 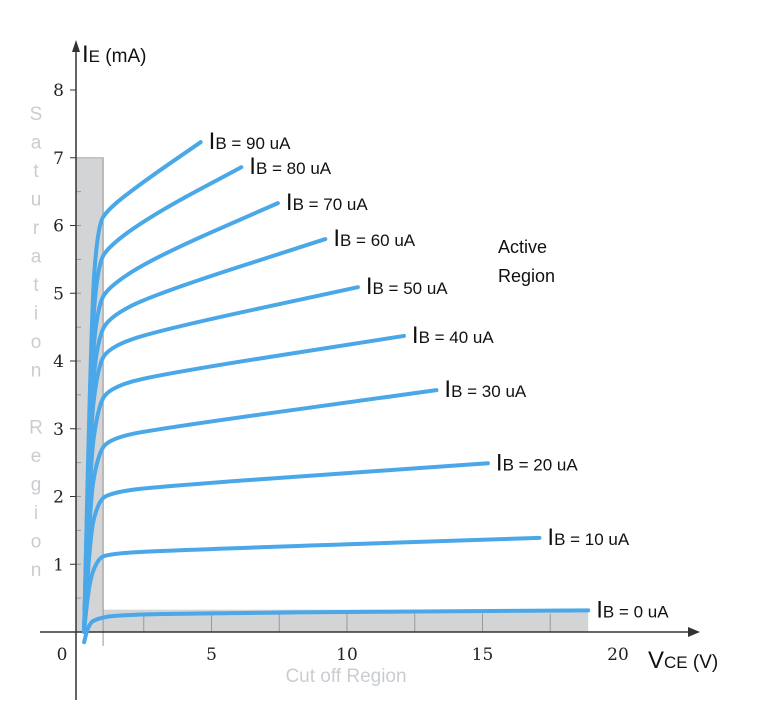 I want to click on x-tick-label: 10, so click(x=347, y=655).